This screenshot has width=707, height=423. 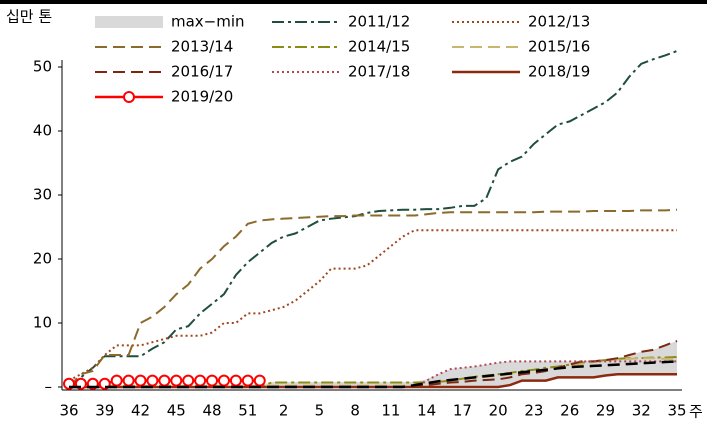 I want to click on x-tick-label: 5, so click(x=320, y=411).